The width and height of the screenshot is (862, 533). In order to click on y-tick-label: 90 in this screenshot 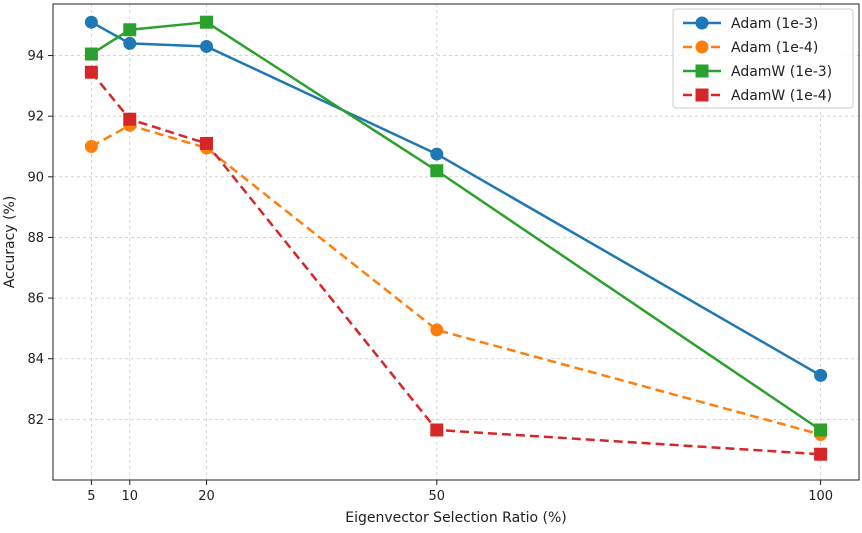, I will do `click(35, 177)`.